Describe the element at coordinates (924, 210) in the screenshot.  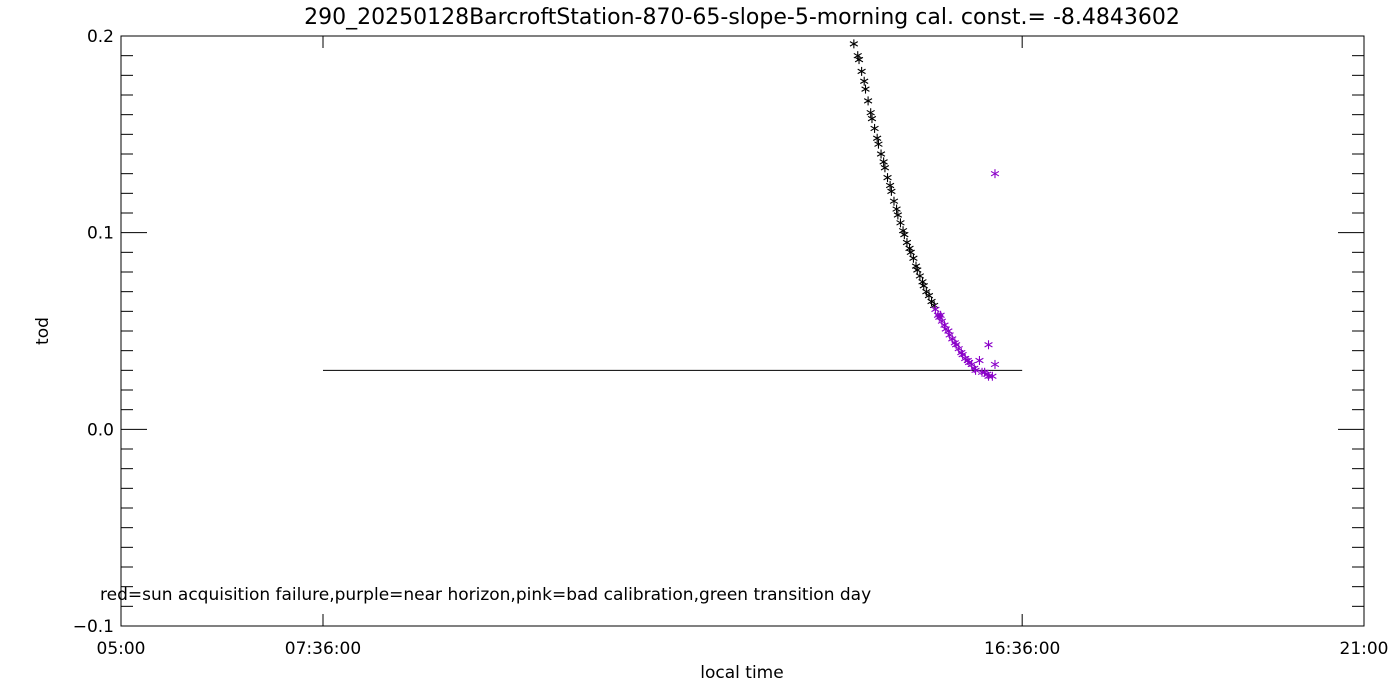
I see `data-points` at that location.